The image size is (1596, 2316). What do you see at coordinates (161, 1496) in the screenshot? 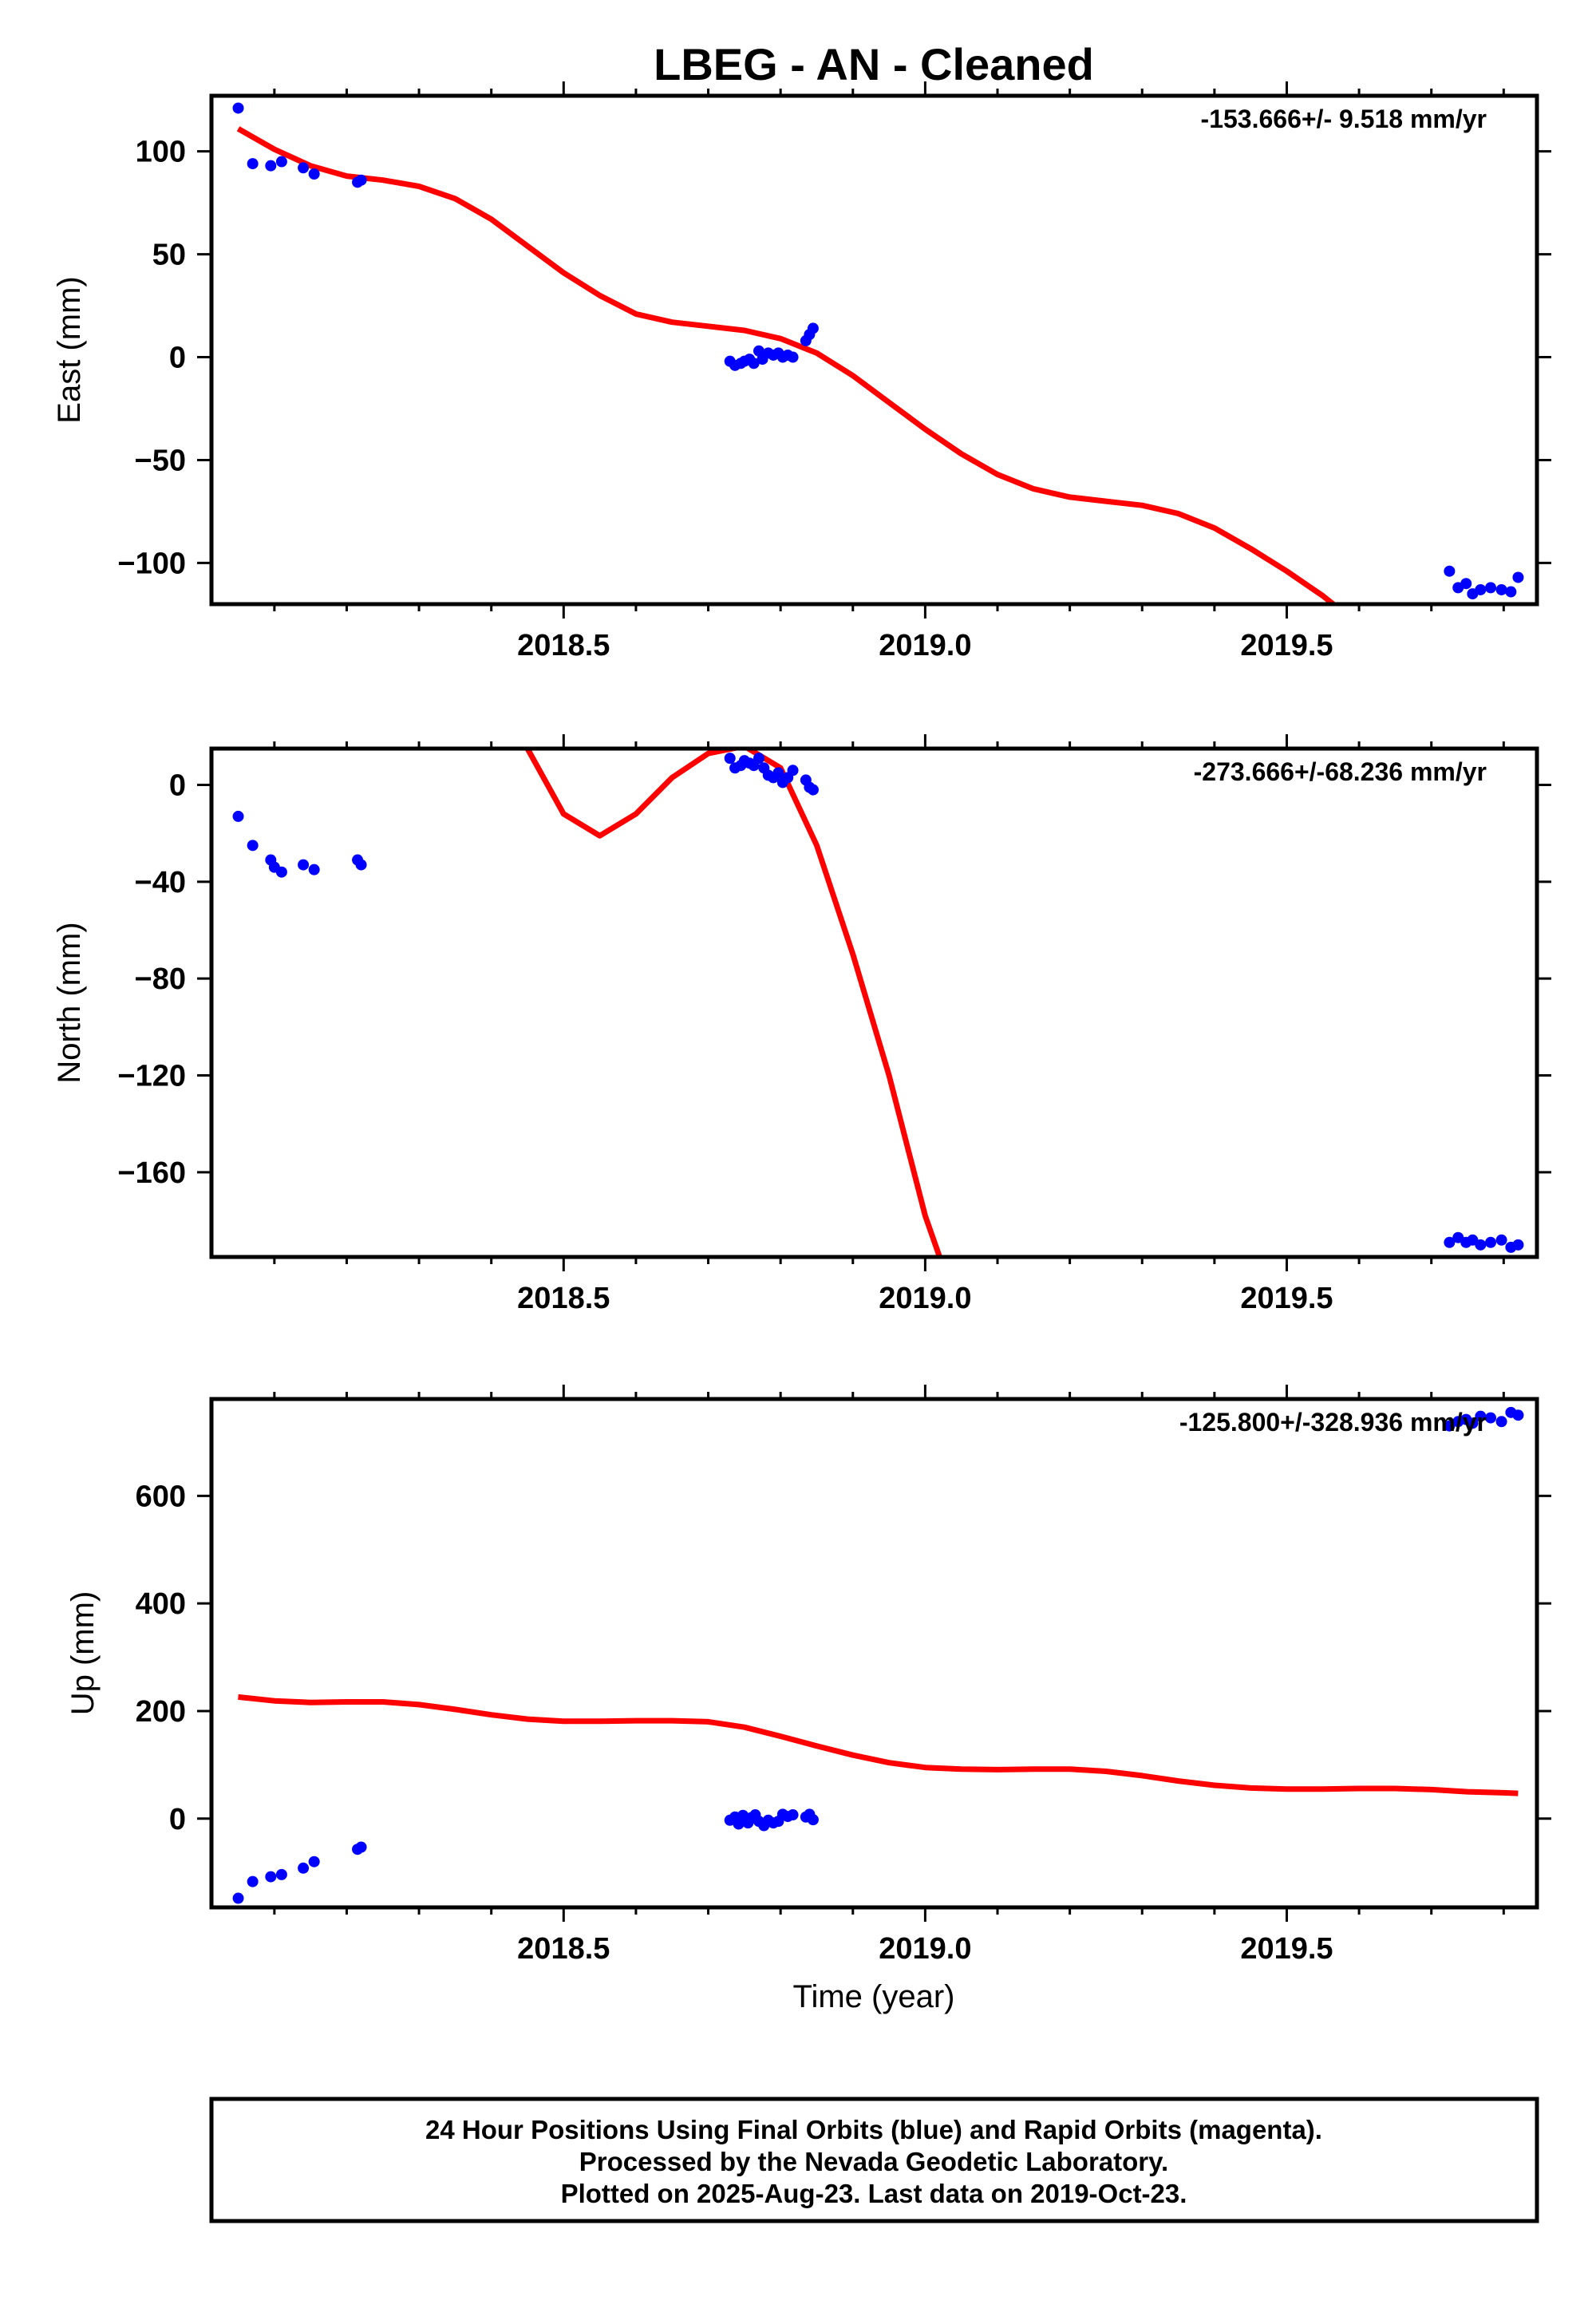
I see `up-y-tick-label: 600` at bounding box center [161, 1496].